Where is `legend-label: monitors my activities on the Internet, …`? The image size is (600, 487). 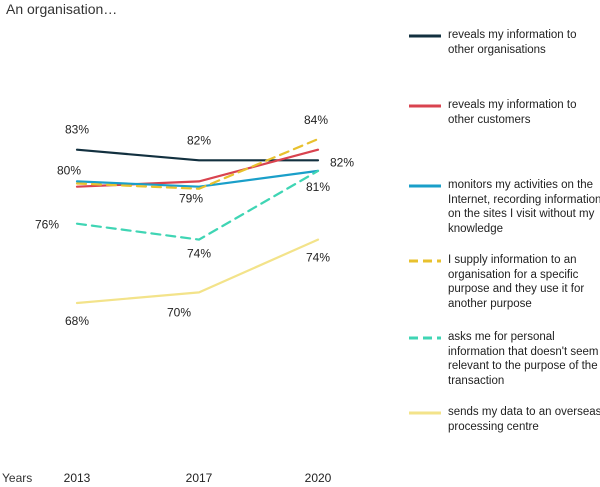 legend-label: monitors my activities on the Internet, … is located at coordinates (524, 207).